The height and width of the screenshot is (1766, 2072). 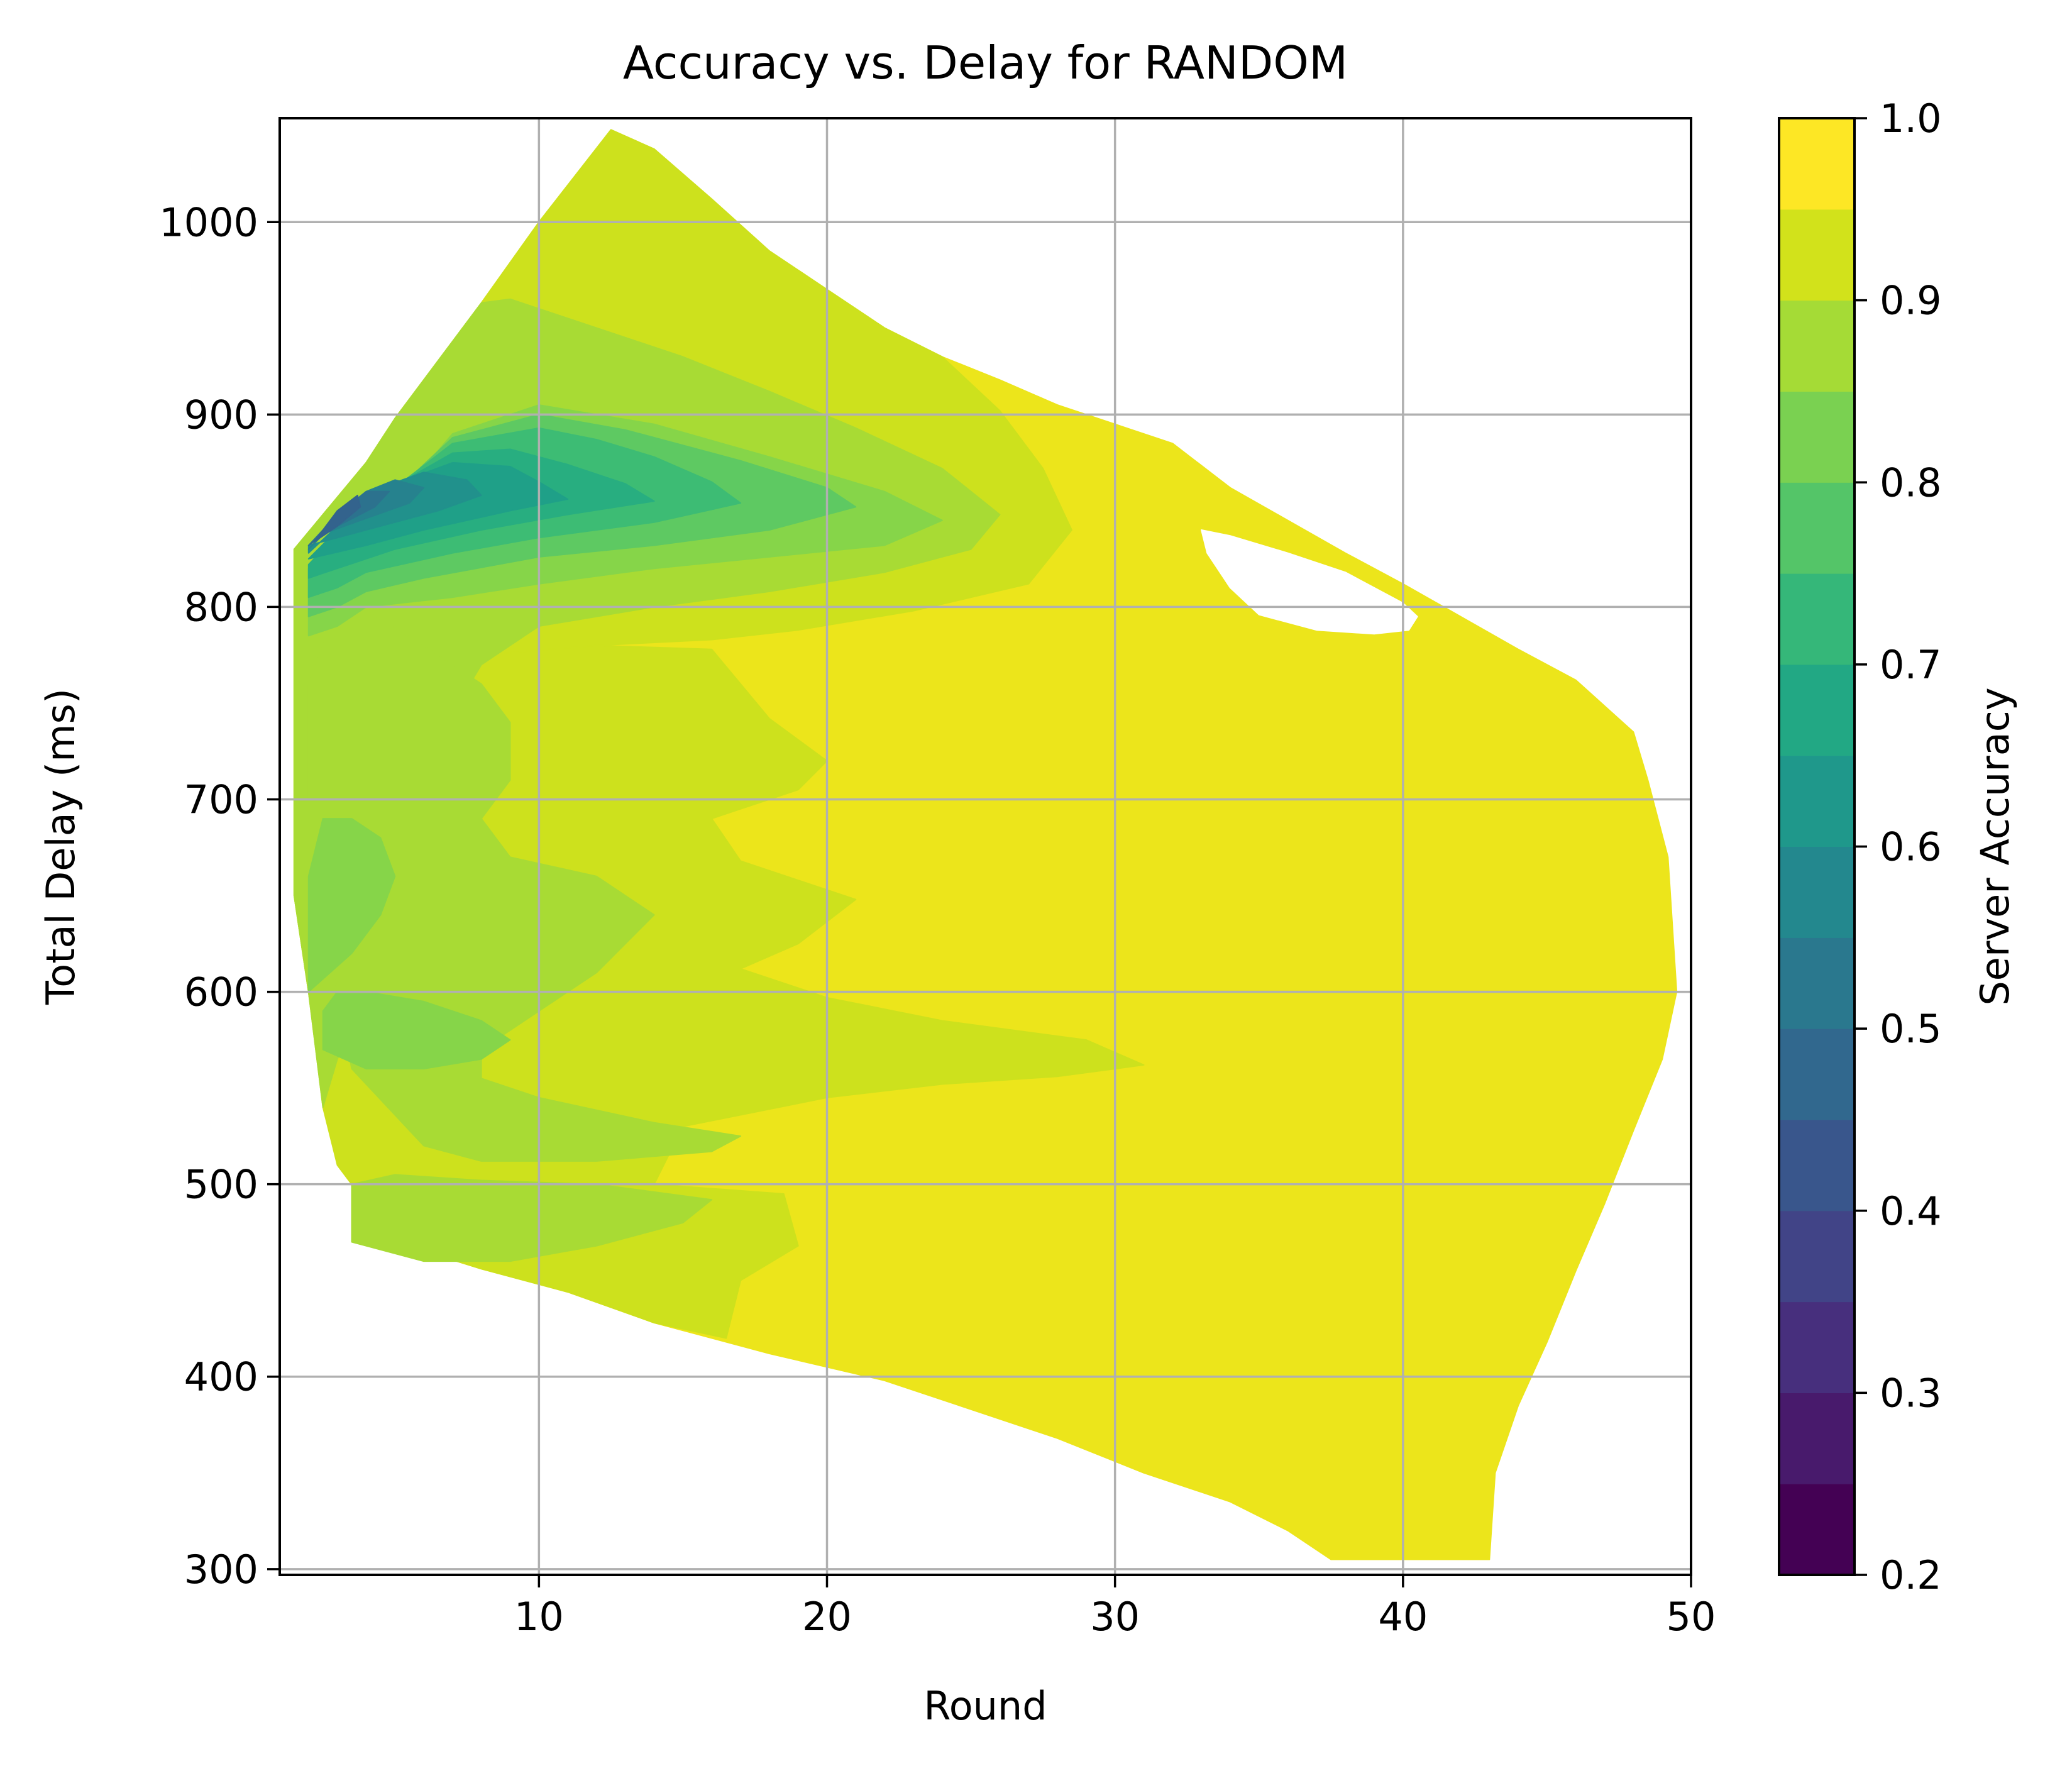 I want to click on x-tick-label-4: 50, so click(x=1691, y=1617).